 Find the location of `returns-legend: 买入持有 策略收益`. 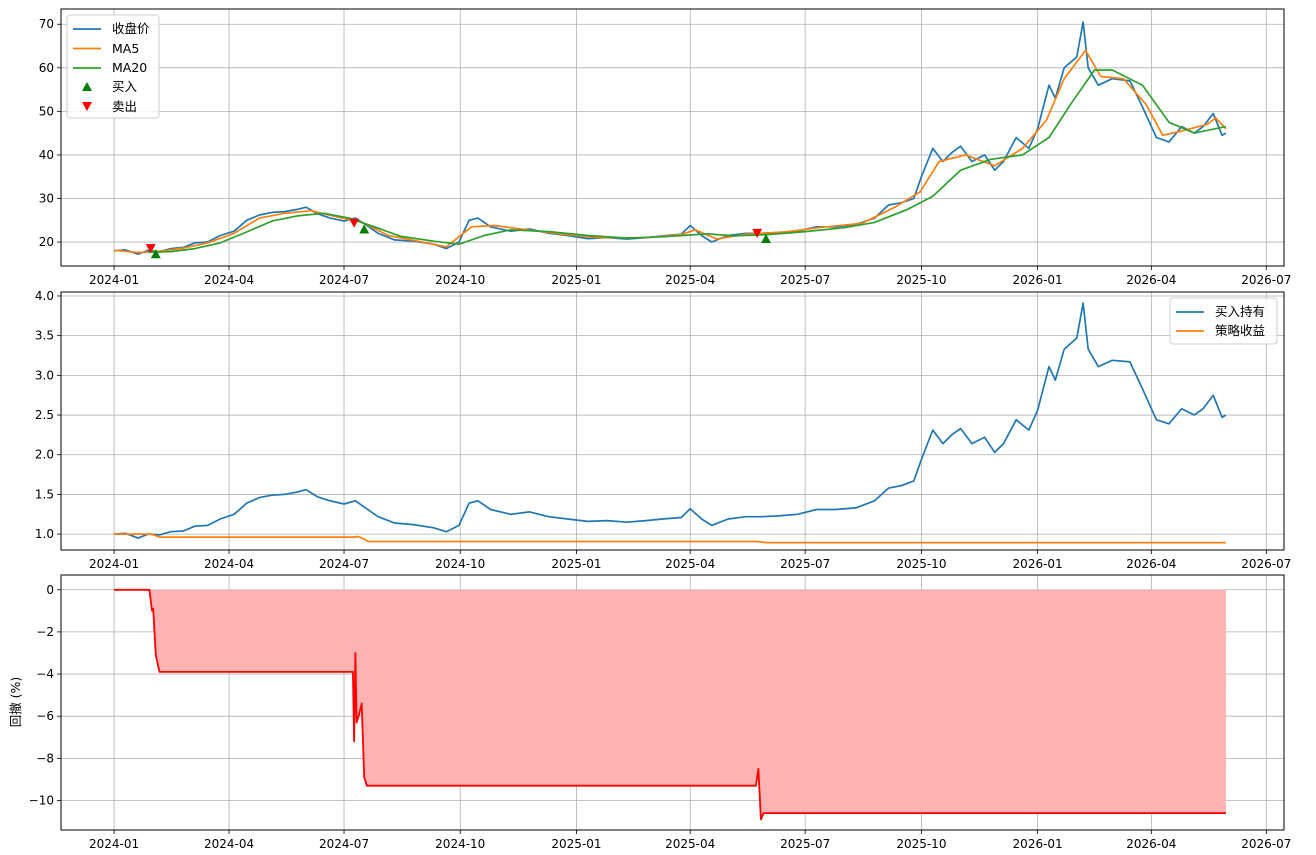

returns-legend: 买入持有 策略收益 is located at coordinates (1223, 321).